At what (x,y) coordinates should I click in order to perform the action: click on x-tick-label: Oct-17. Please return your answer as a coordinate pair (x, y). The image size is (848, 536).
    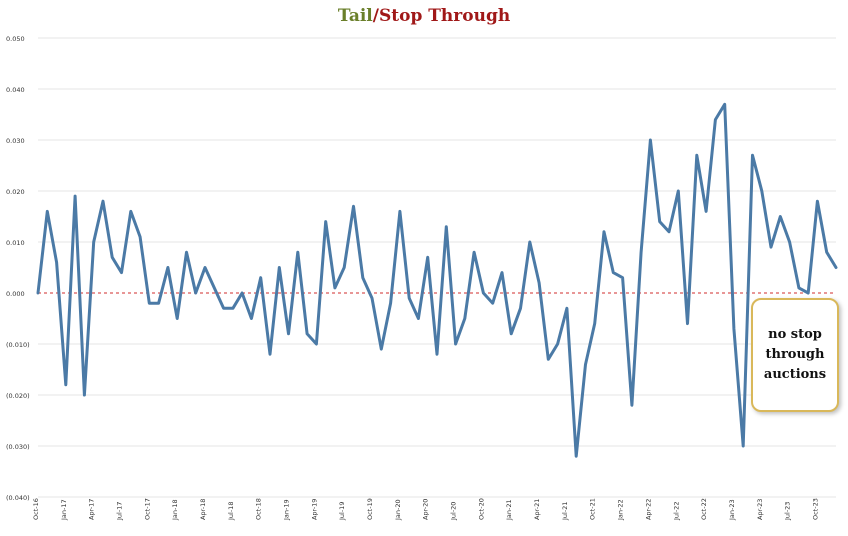
    Looking at the image, I should click on (147, 509).